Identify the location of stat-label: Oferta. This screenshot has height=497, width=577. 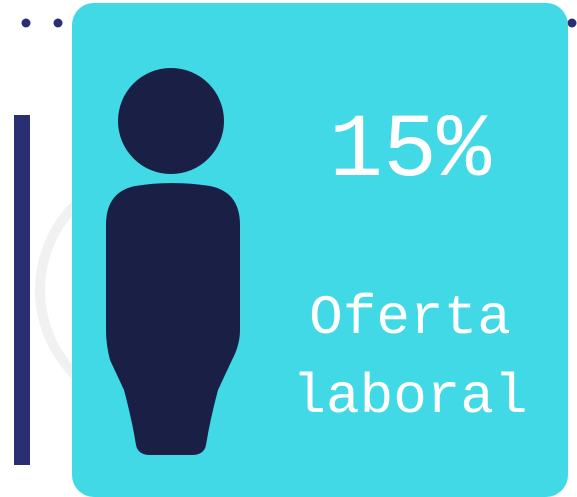
(410, 318).